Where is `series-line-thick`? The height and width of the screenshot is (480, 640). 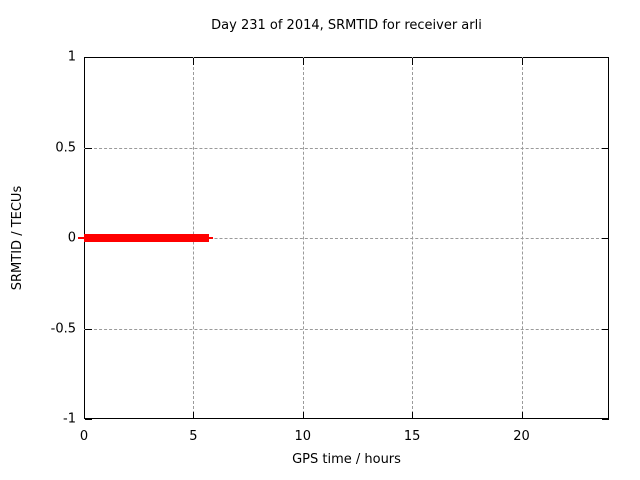
series-line-thick is located at coordinates (146, 238).